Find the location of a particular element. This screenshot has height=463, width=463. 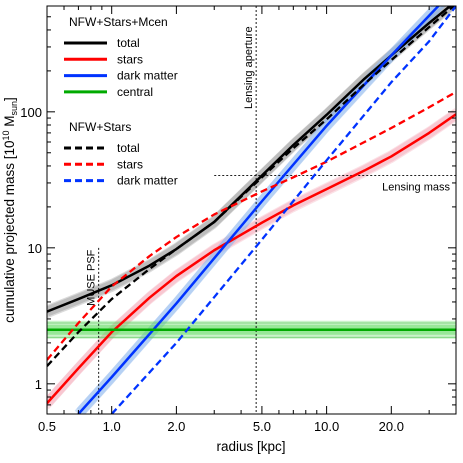

x-tick-label: 1.0 is located at coordinates (112, 426).